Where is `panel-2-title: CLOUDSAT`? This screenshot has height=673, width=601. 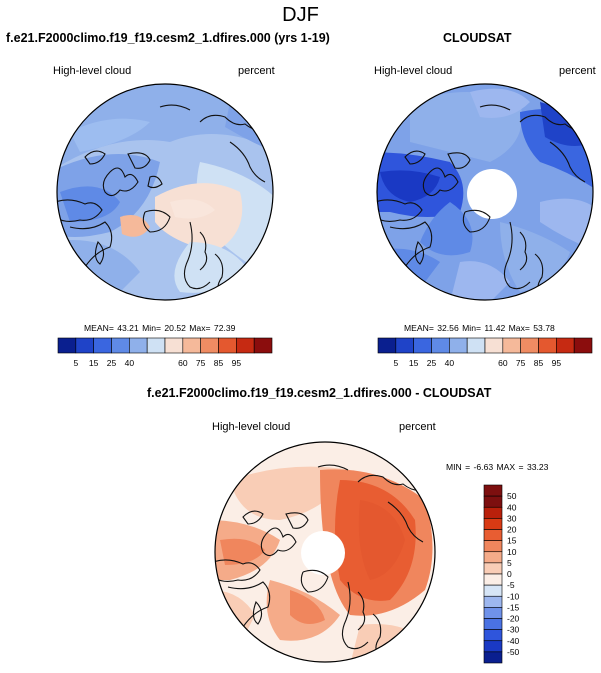 panel-2-title: CLOUDSAT is located at coordinates (477, 38).